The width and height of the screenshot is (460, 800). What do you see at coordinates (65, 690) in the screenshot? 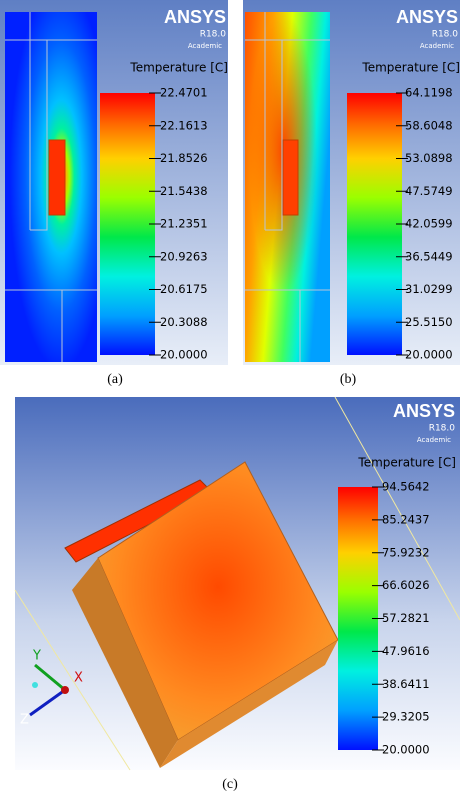
I see `x-axis` at bounding box center [65, 690].